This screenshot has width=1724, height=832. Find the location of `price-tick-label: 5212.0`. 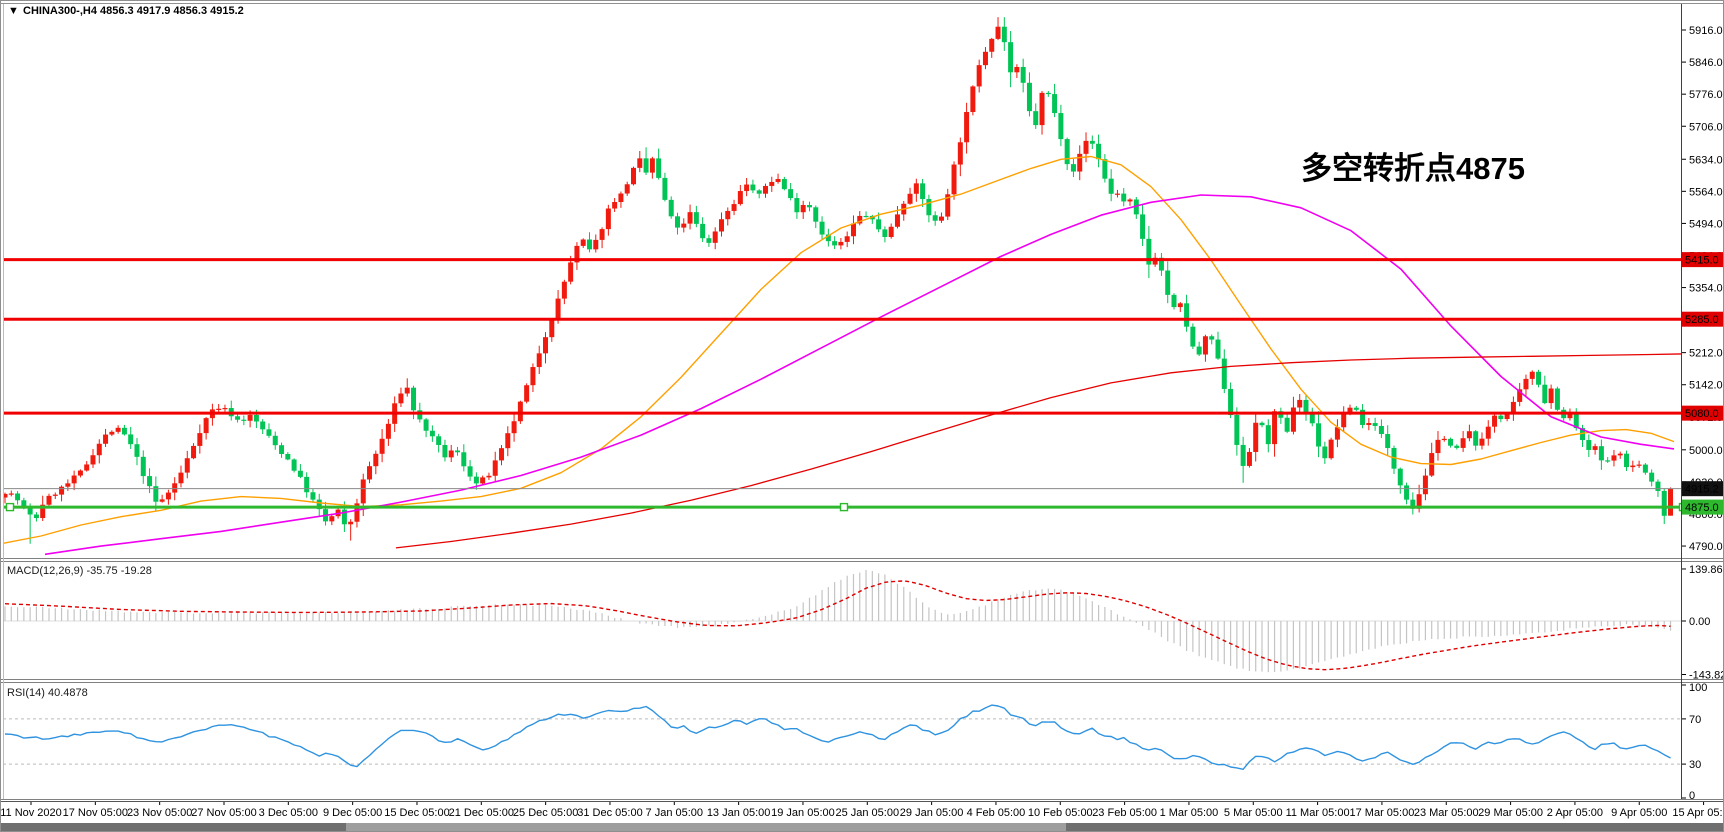

price-tick-label: 5212.0 is located at coordinates (1706, 354).